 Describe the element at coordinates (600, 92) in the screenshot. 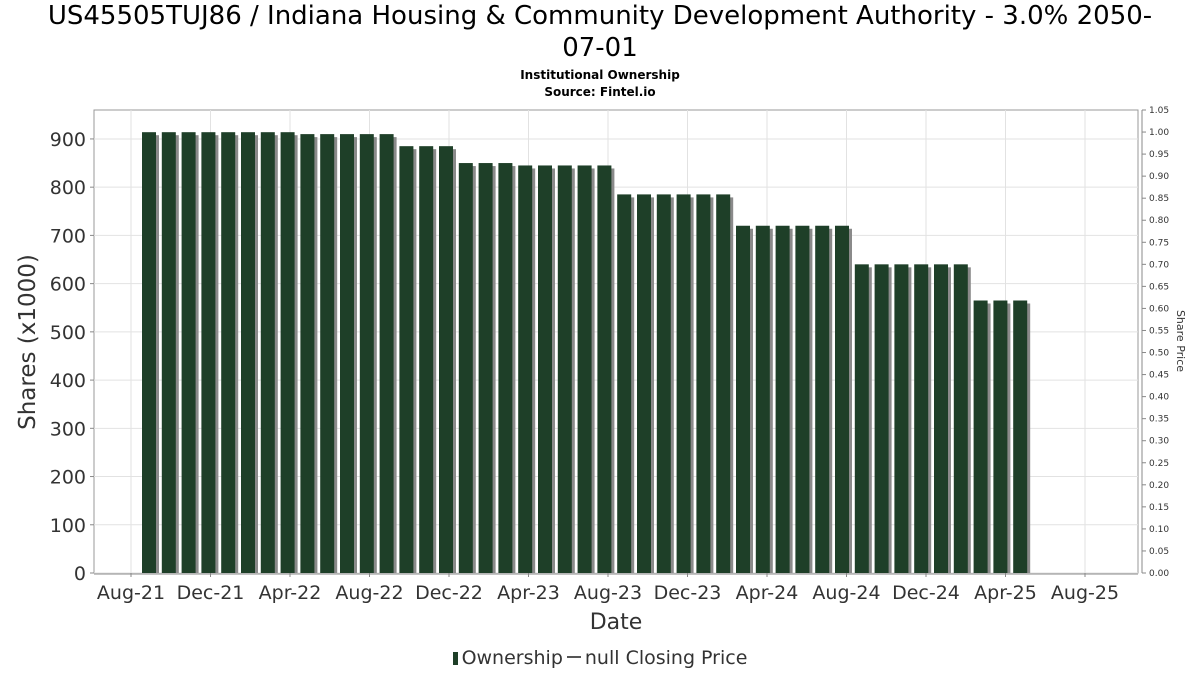

I see `chart-source: Source: Fintel.io` at that location.